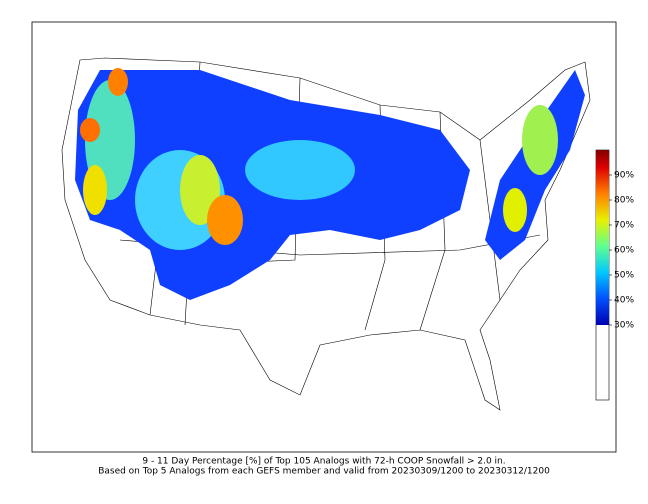 The image size is (648, 504). I want to click on colorbar-tick-label: 80%, so click(624, 201).